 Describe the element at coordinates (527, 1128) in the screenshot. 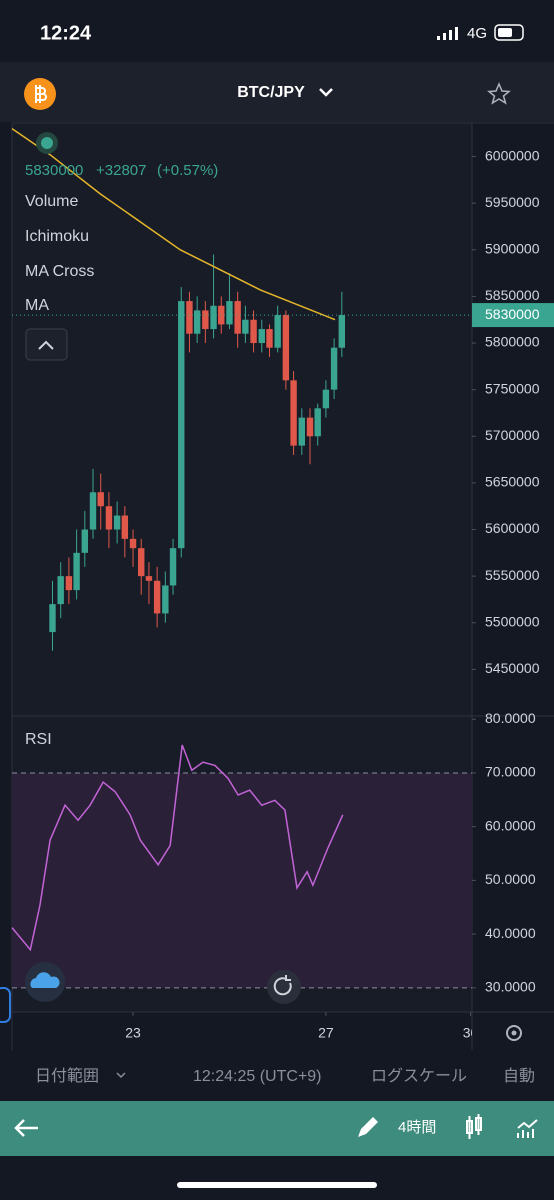

I see `indicators-button` at that location.